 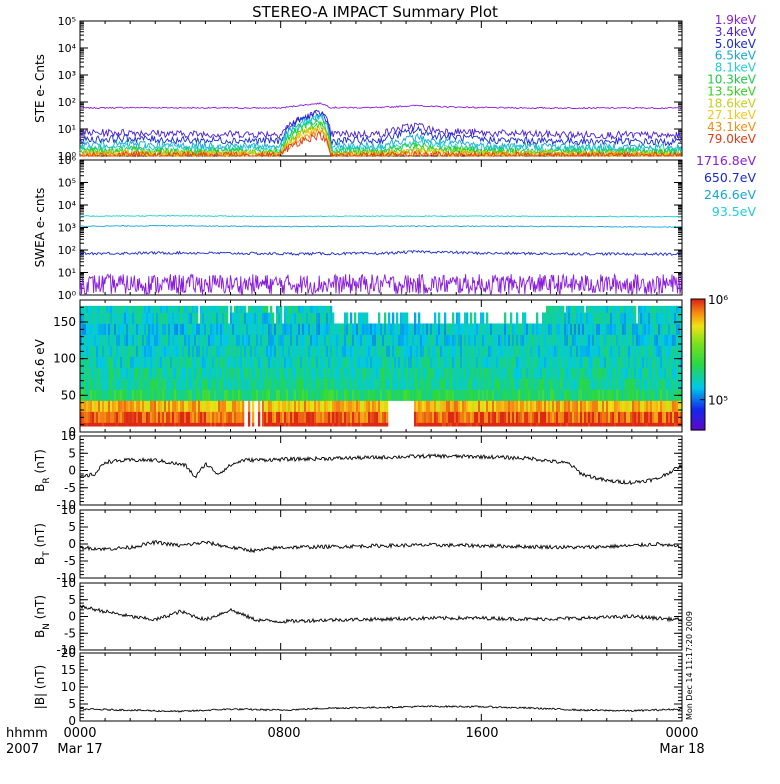 What do you see at coordinates (381, 284) in the screenshot?
I see `swea-series-line` at bounding box center [381, 284].